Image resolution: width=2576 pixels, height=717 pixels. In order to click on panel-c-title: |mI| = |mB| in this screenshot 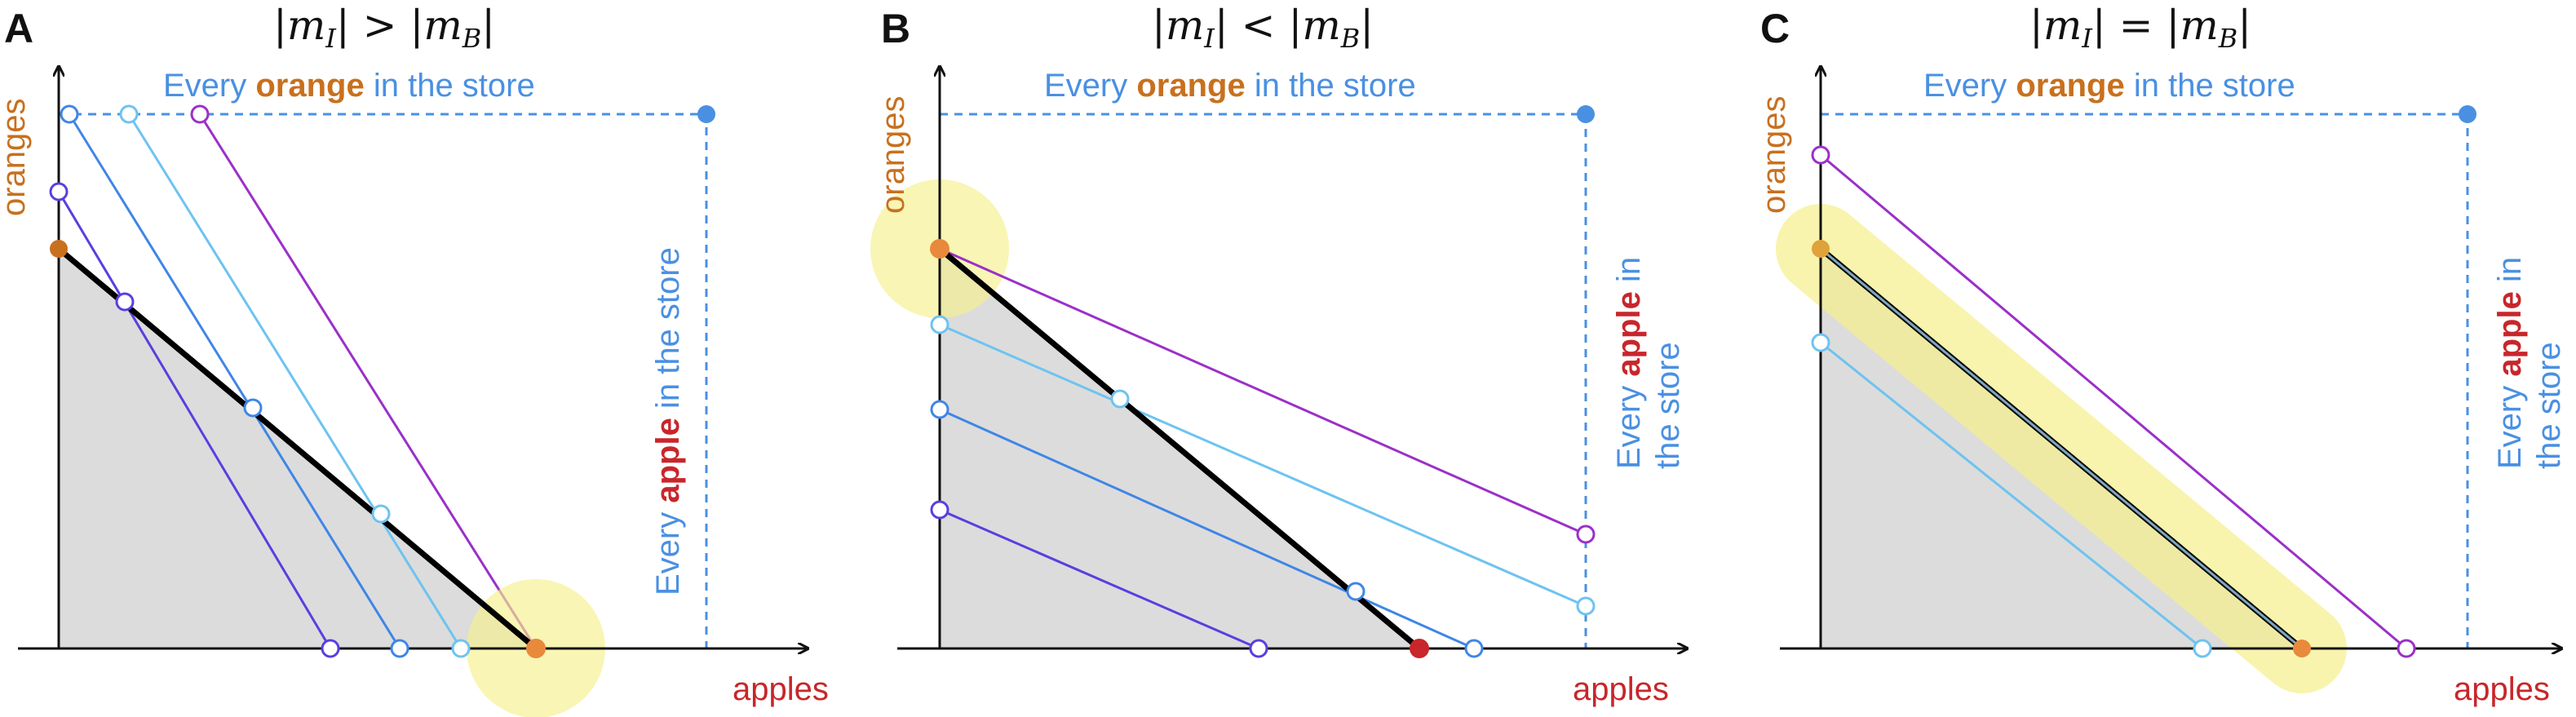, I will do `click(2140, 28)`.